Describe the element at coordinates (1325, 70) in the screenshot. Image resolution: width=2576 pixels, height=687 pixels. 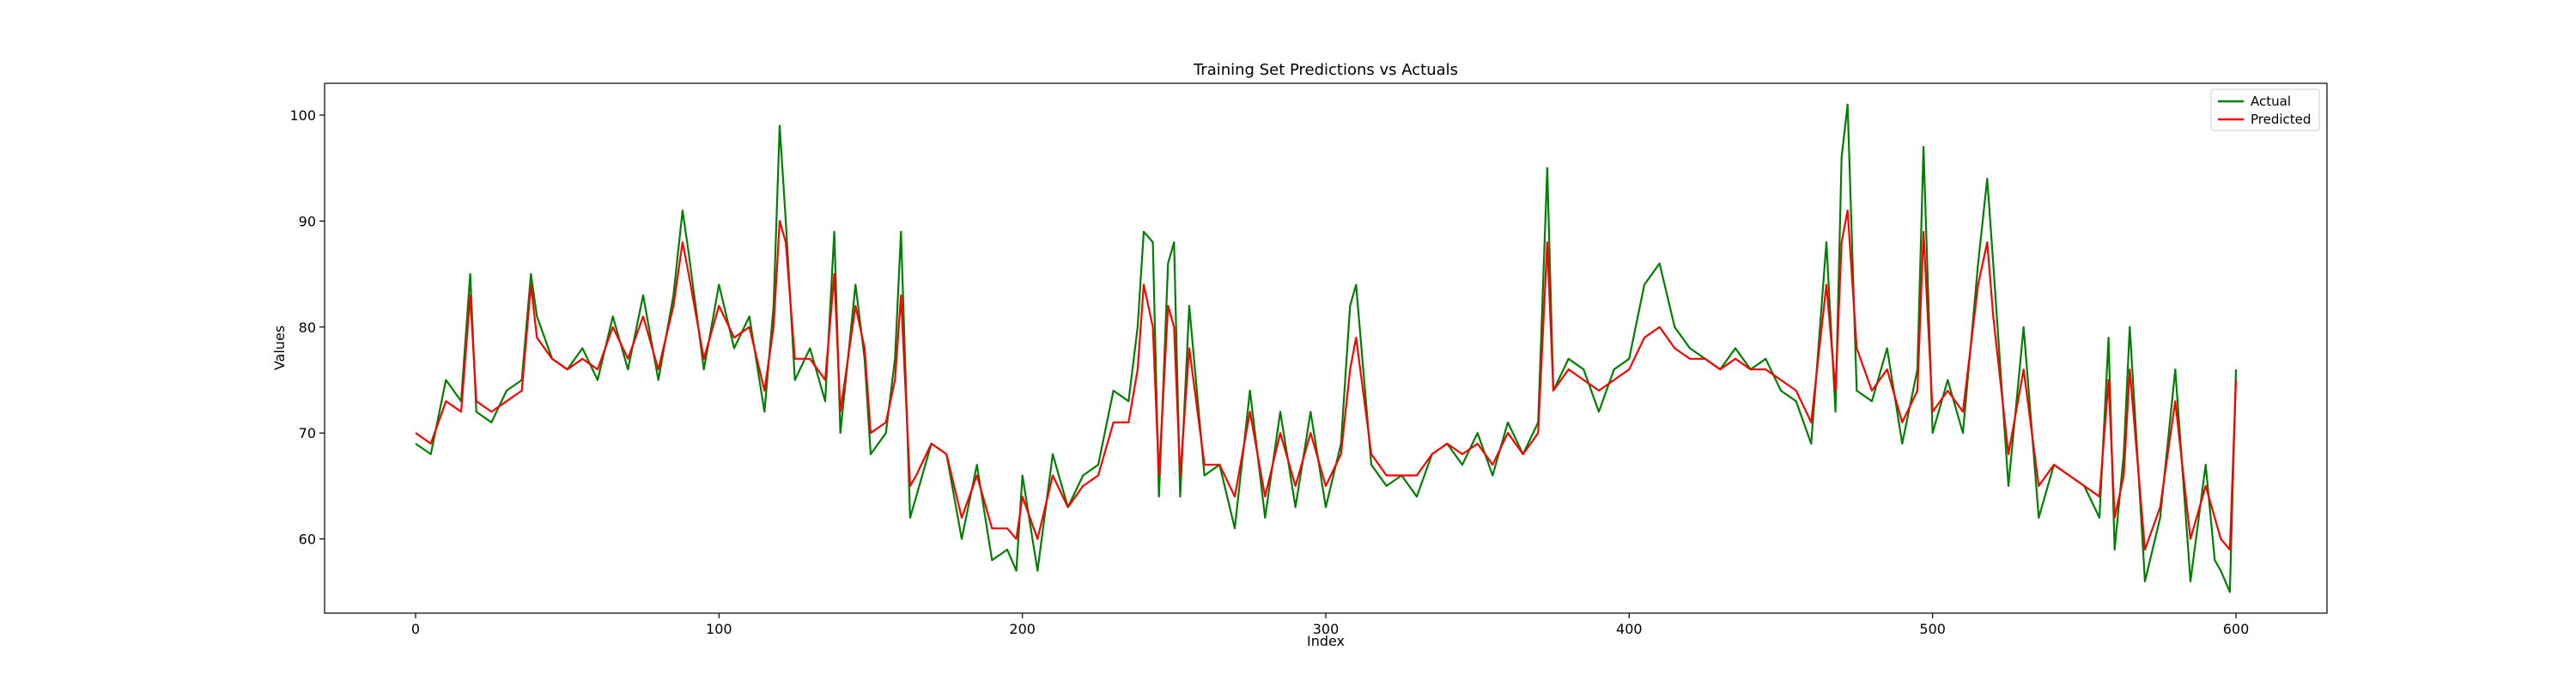
I see `chart-title: Training Set Predictions vs Actuals` at that location.